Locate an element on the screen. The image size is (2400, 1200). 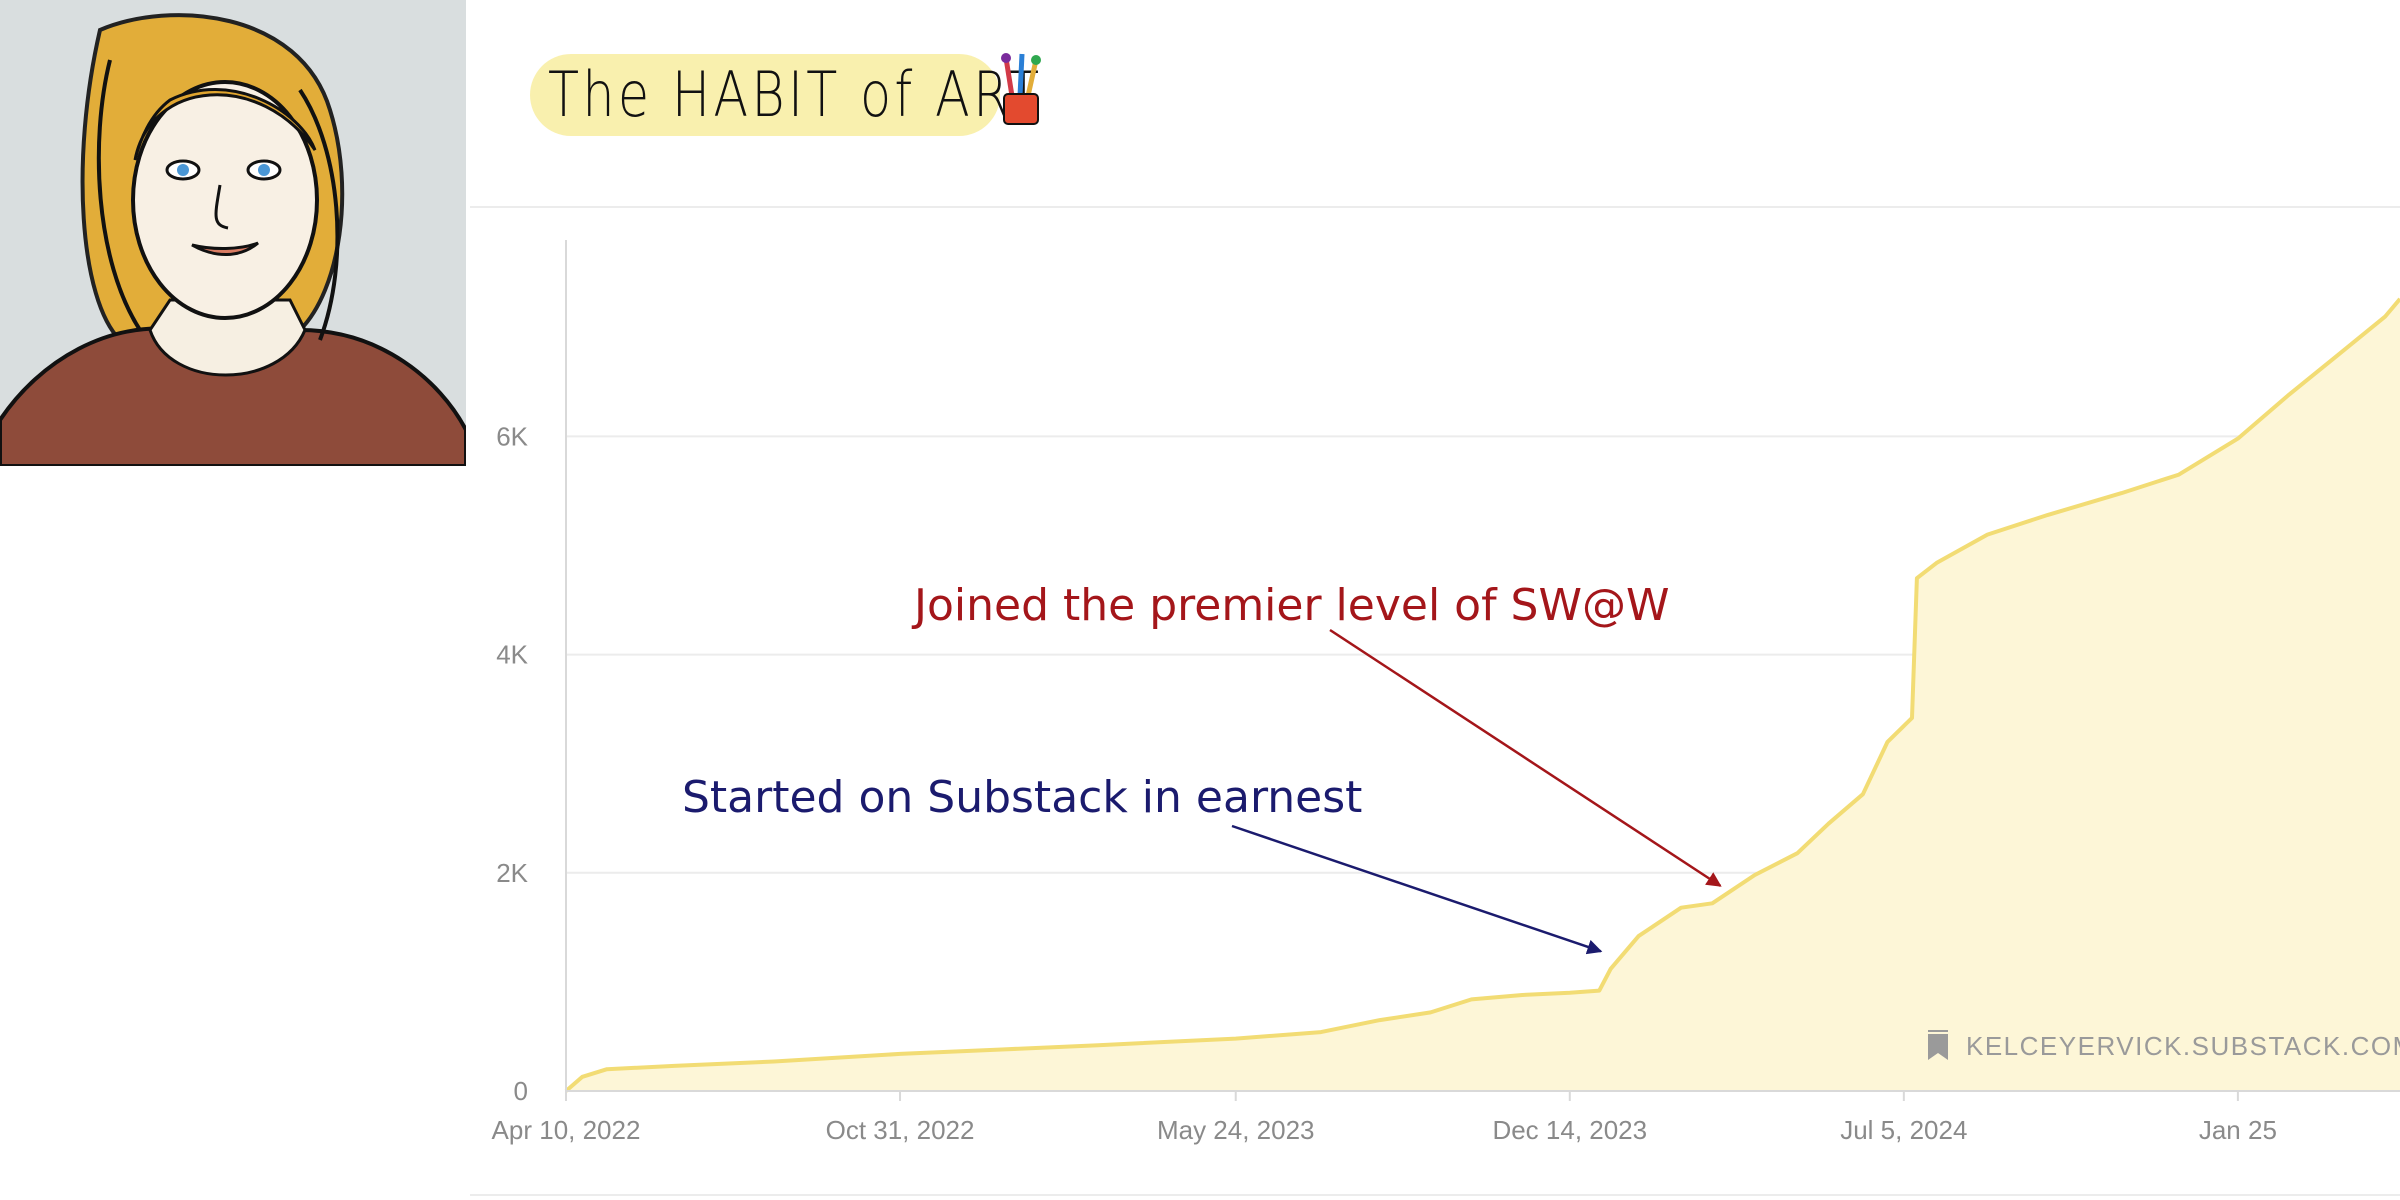
y-axis-ticks: 0 2K 4K 6K is located at coordinates (512, 763).